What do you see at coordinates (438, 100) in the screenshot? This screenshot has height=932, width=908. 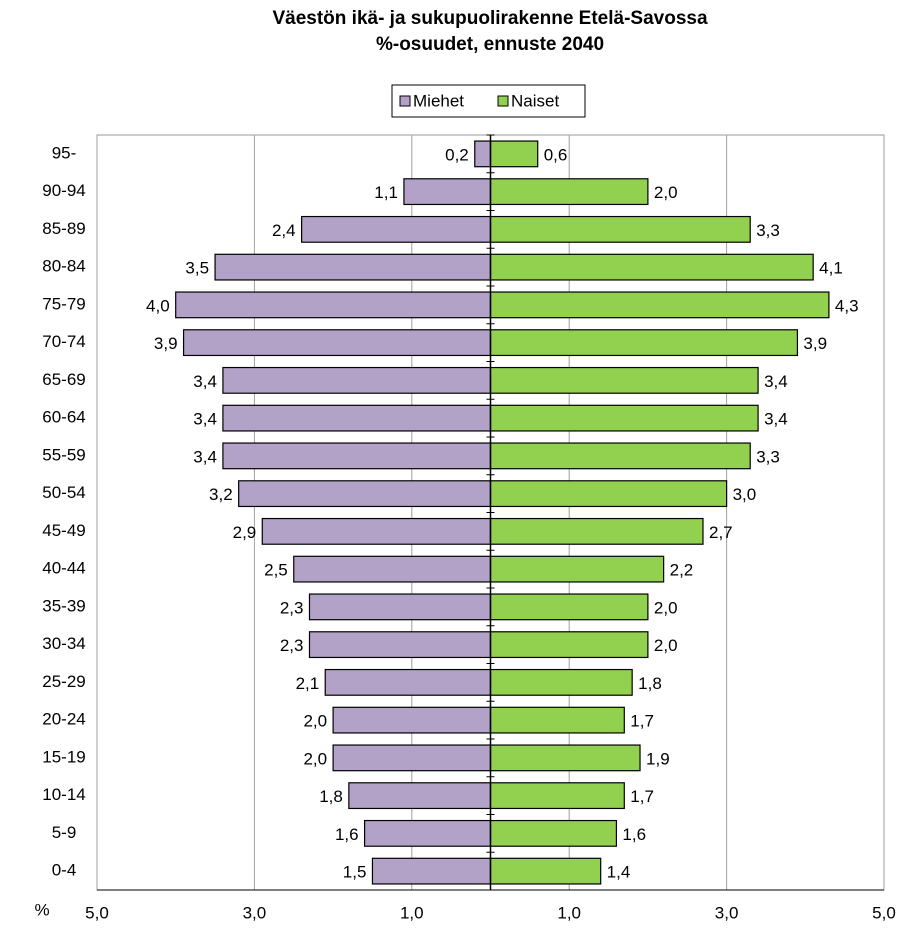 I see `legend-label: Miehet` at bounding box center [438, 100].